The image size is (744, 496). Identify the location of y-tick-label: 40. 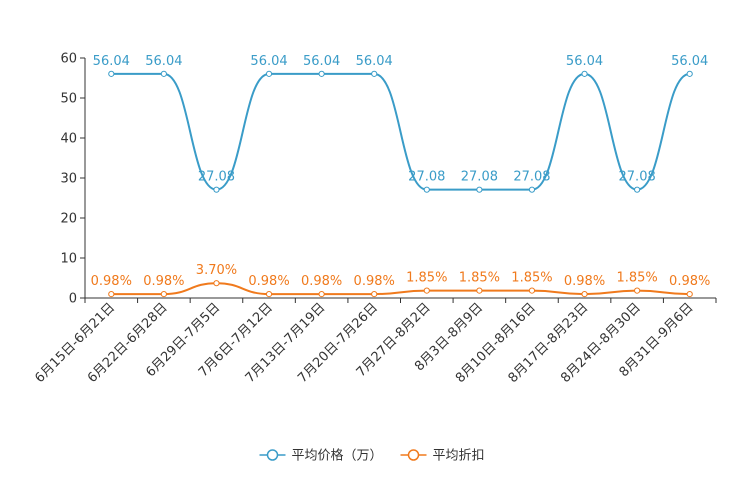
(68, 139).